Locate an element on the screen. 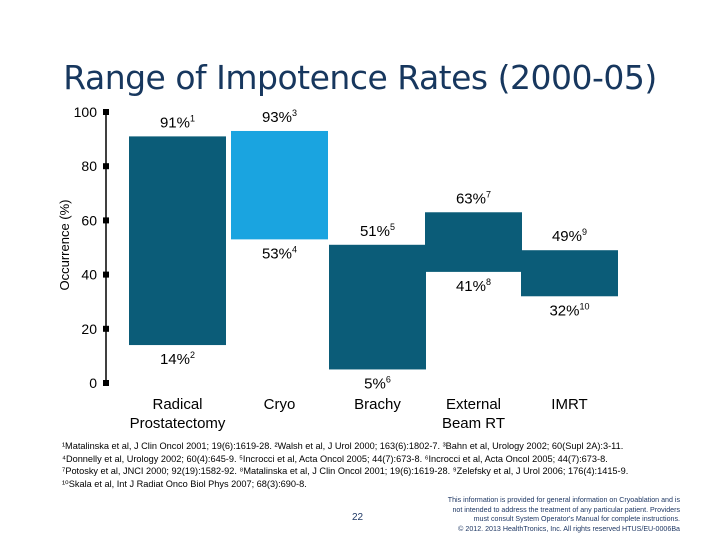 Image resolution: width=720 pixels, height=540 pixels. bar-low-label: 53%4 is located at coordinates (279, 253).